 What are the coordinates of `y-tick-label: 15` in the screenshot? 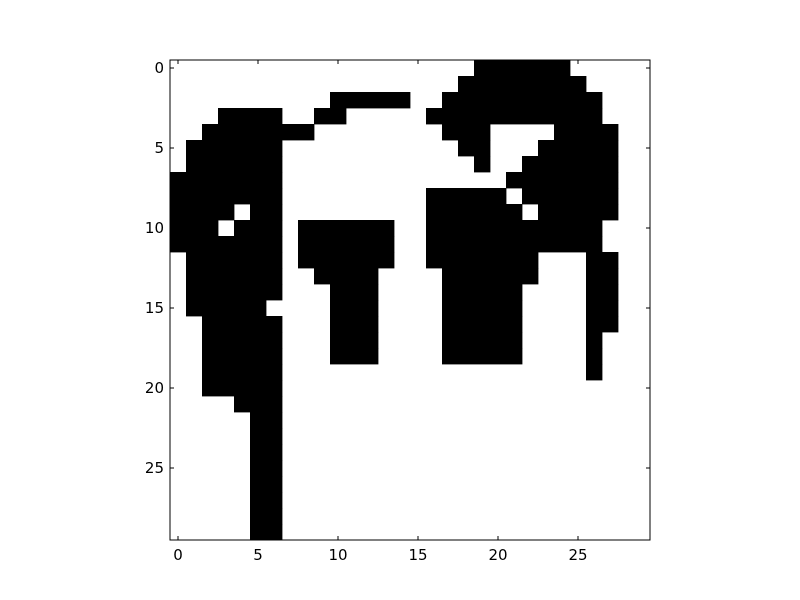 It's located at (154, 308).